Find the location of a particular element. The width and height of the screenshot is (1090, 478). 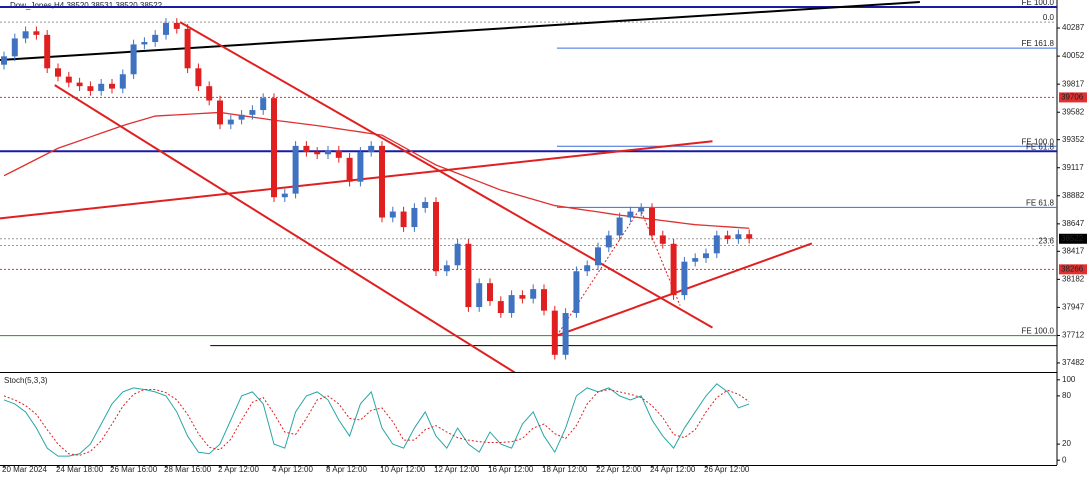

y-tick-label: 39817 is located at coordinates (1073, 83).